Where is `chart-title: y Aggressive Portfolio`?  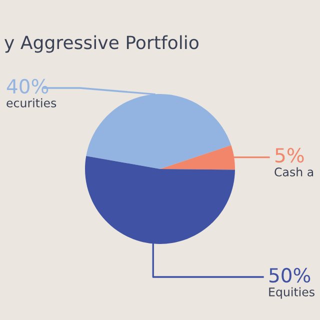
chart-title: y Aggressive Portfolio is located at coordinates (101, 44).